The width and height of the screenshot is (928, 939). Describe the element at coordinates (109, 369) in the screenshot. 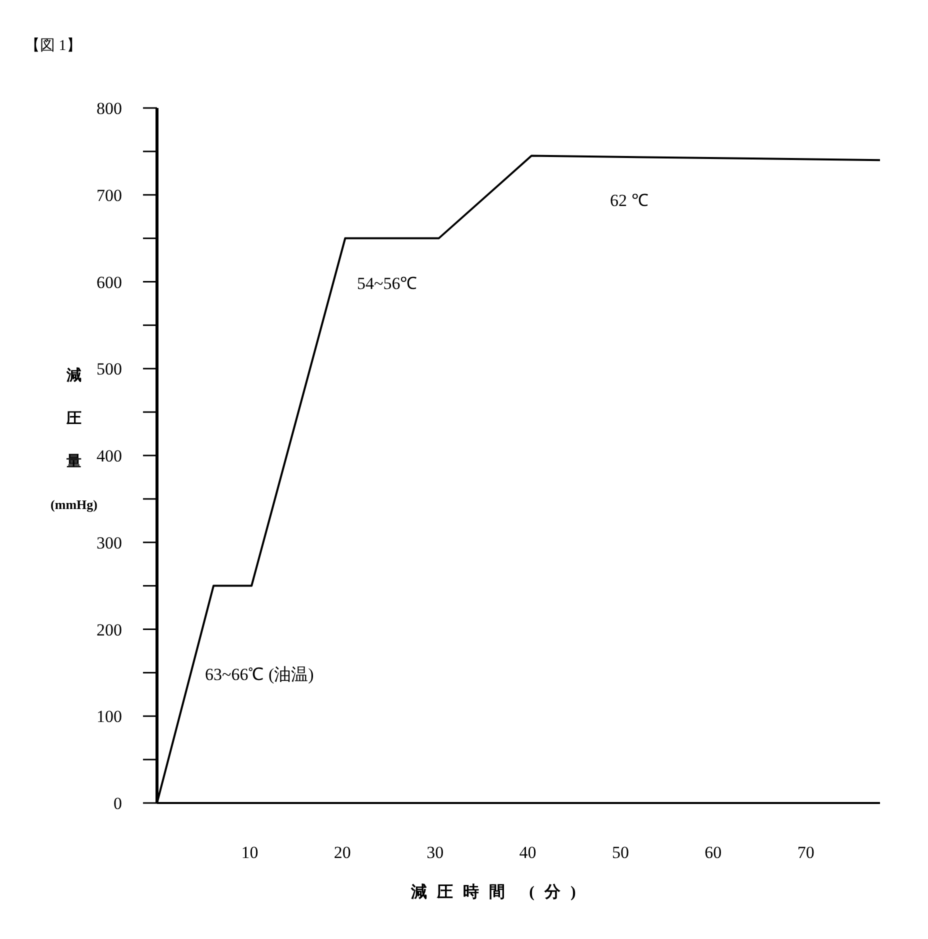

I see `y-tick-label: 500` at that location.